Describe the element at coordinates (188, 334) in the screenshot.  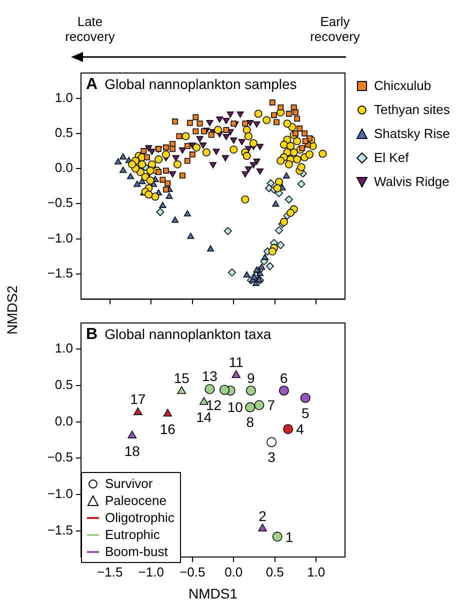
I see `chart-title: Global nannoplankton taxa` at that location.